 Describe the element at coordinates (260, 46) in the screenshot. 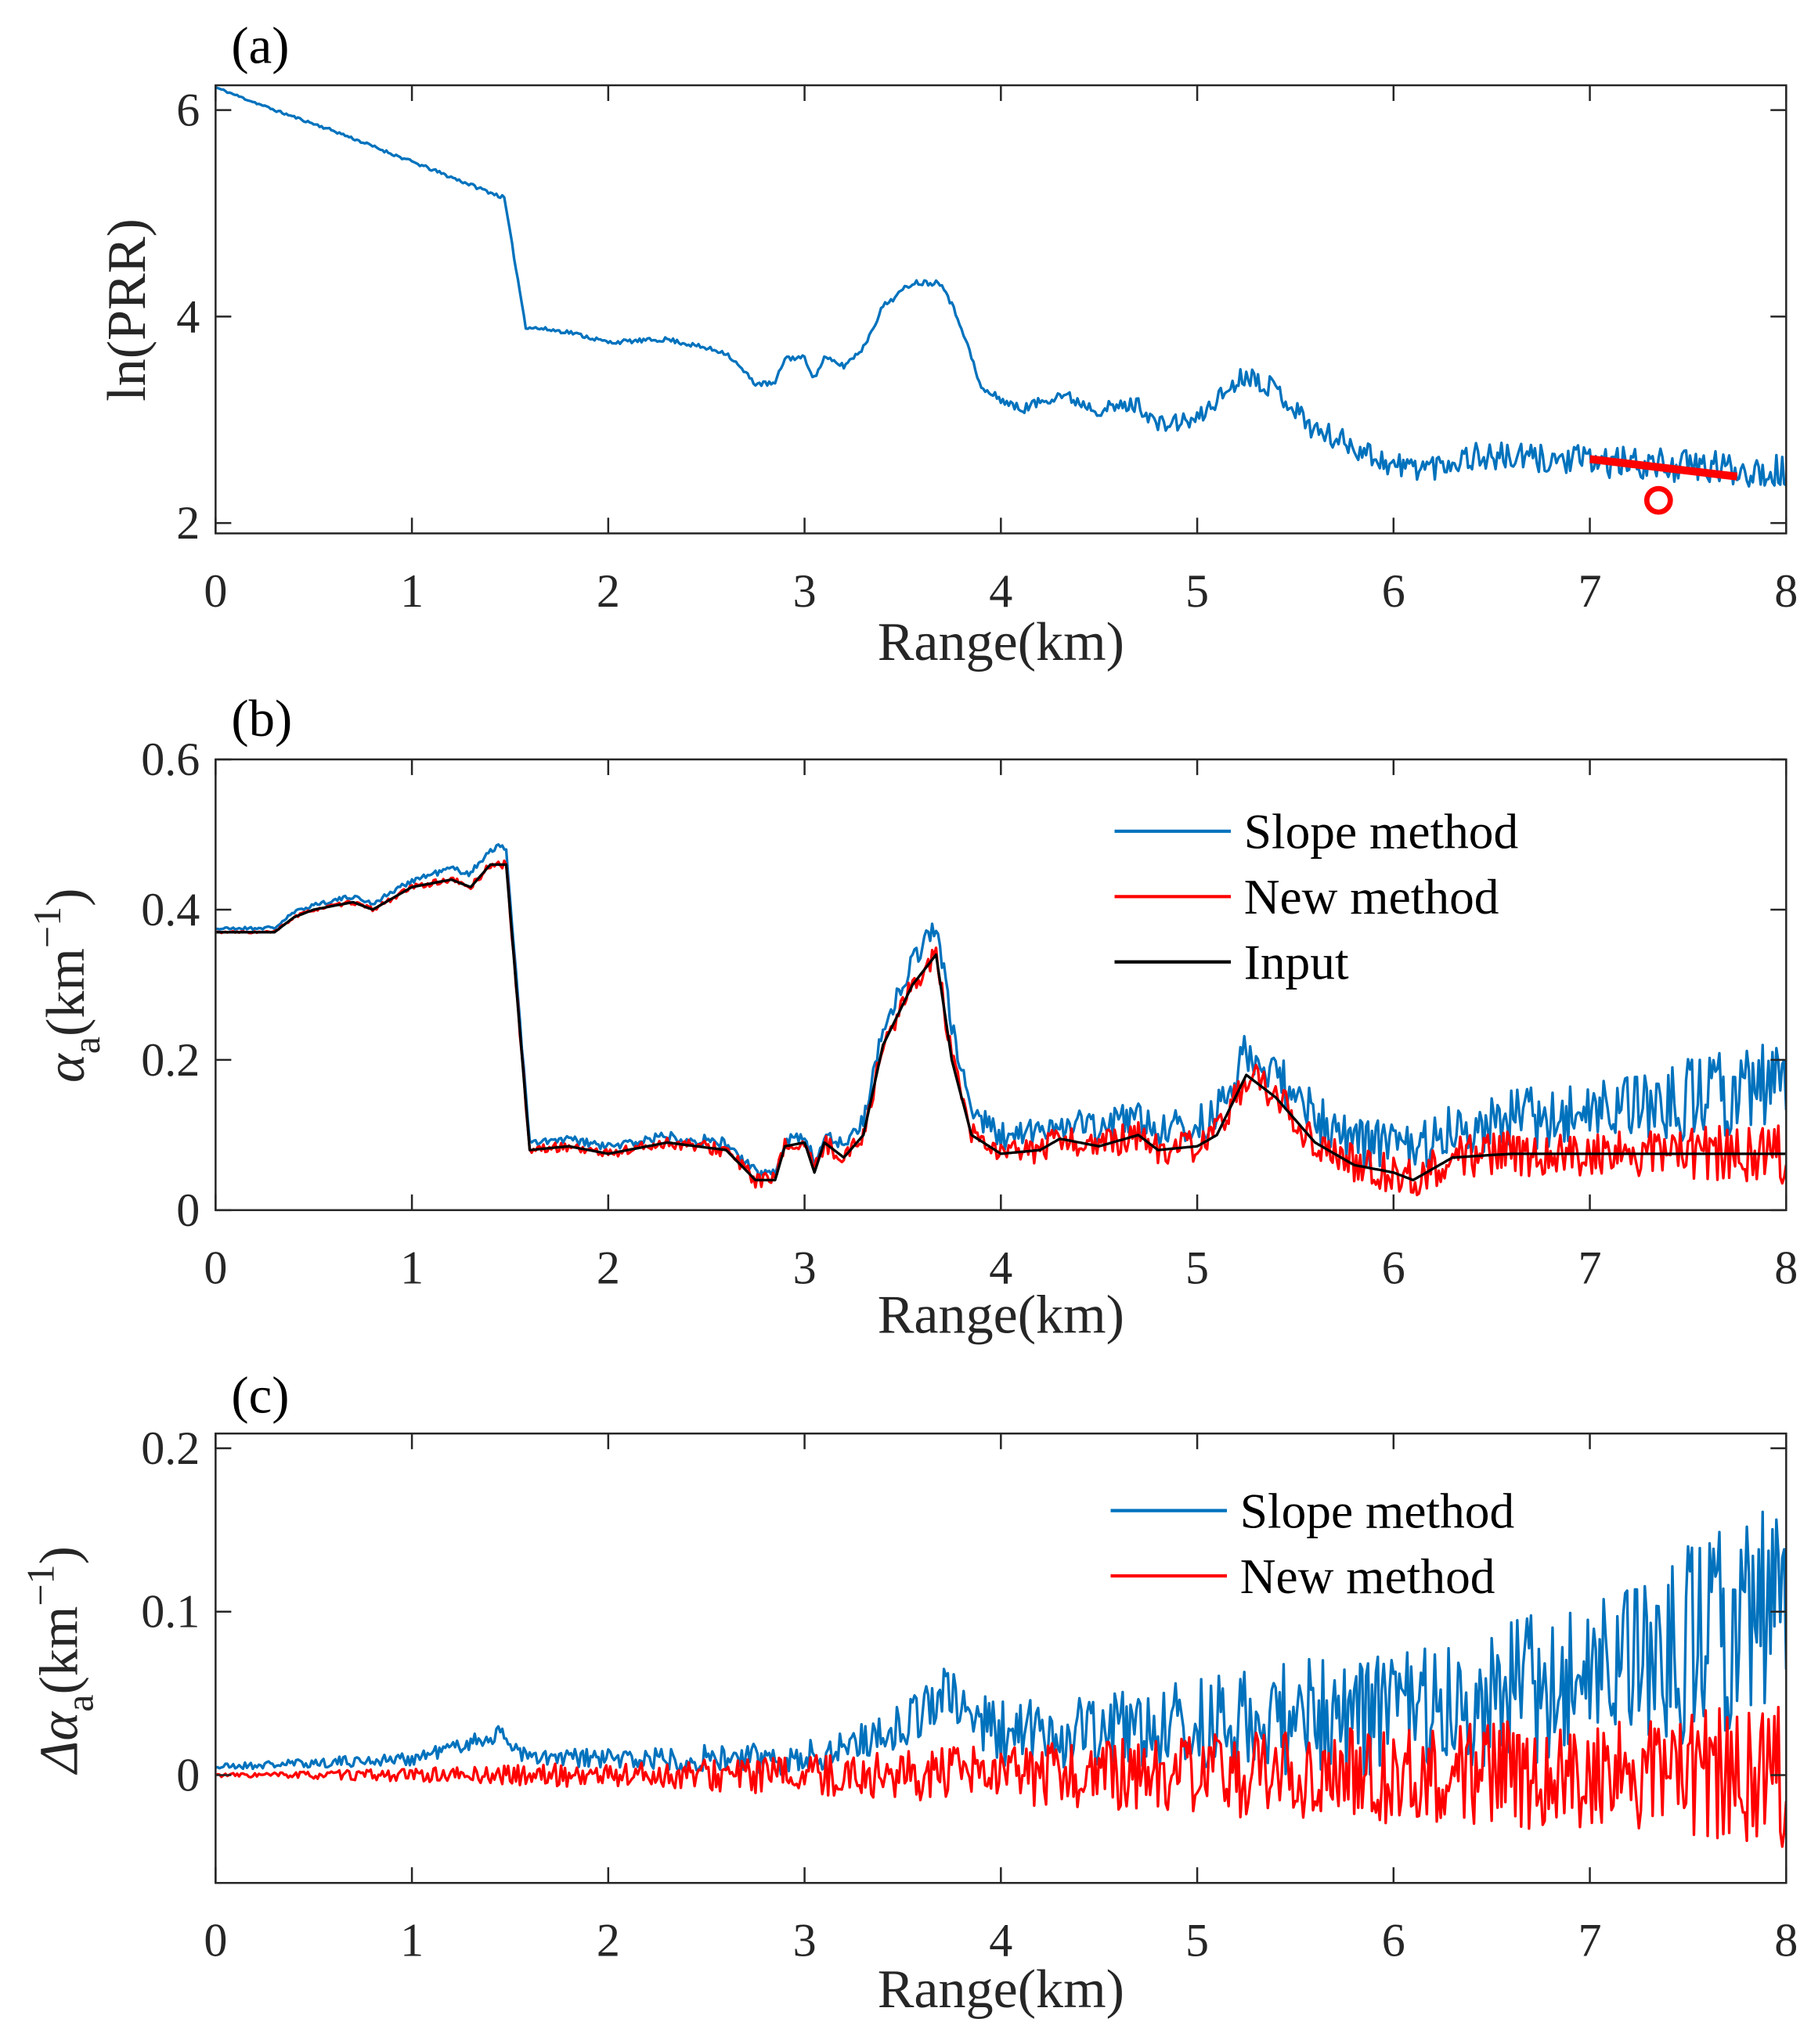

I see `panel-label: (a)` at that location.